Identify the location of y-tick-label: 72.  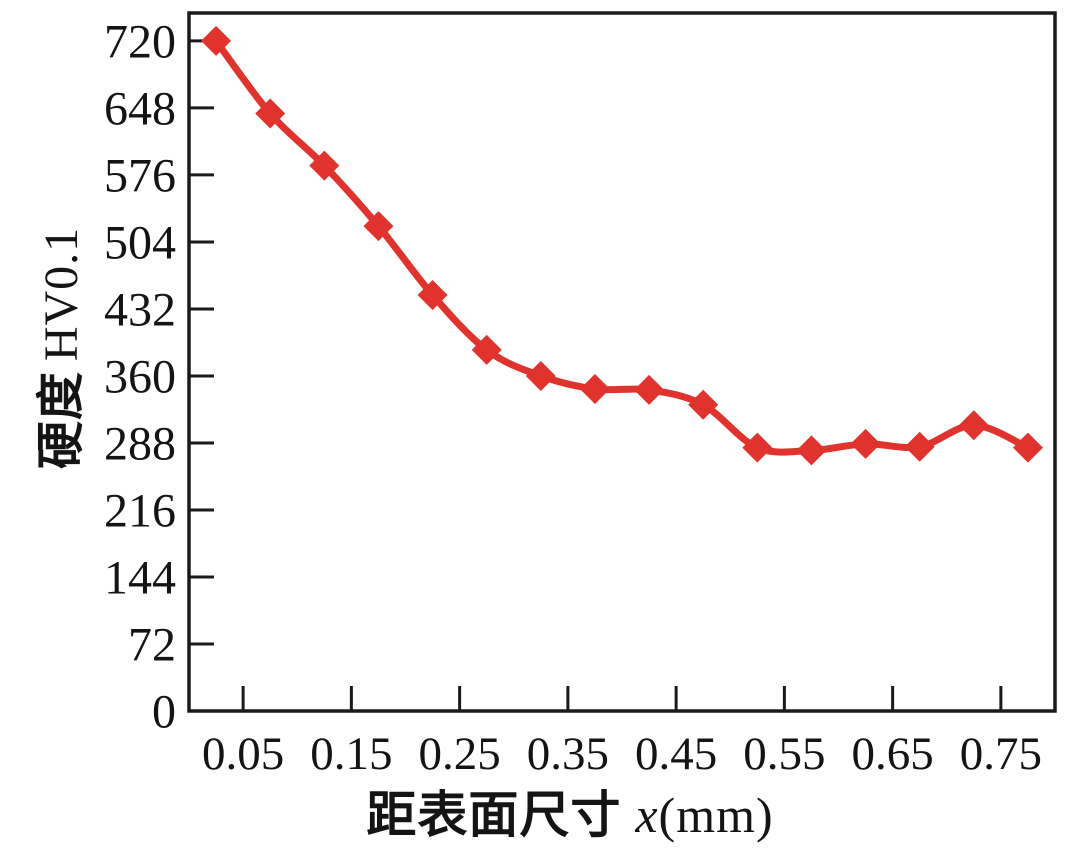
(152, 644).